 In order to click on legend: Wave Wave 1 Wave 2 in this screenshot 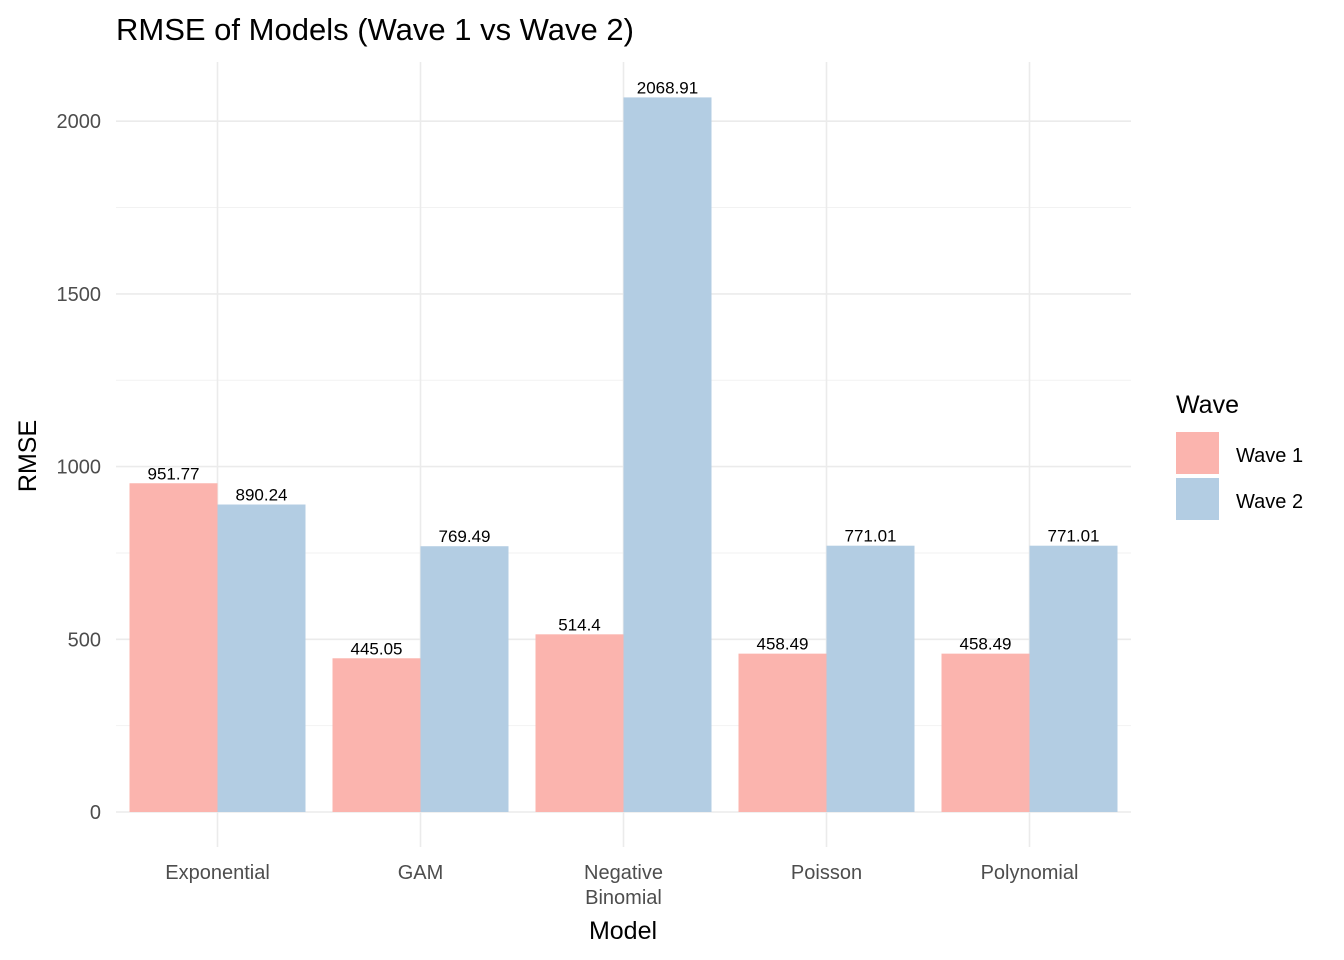, I will do `click(1239, 455)`.